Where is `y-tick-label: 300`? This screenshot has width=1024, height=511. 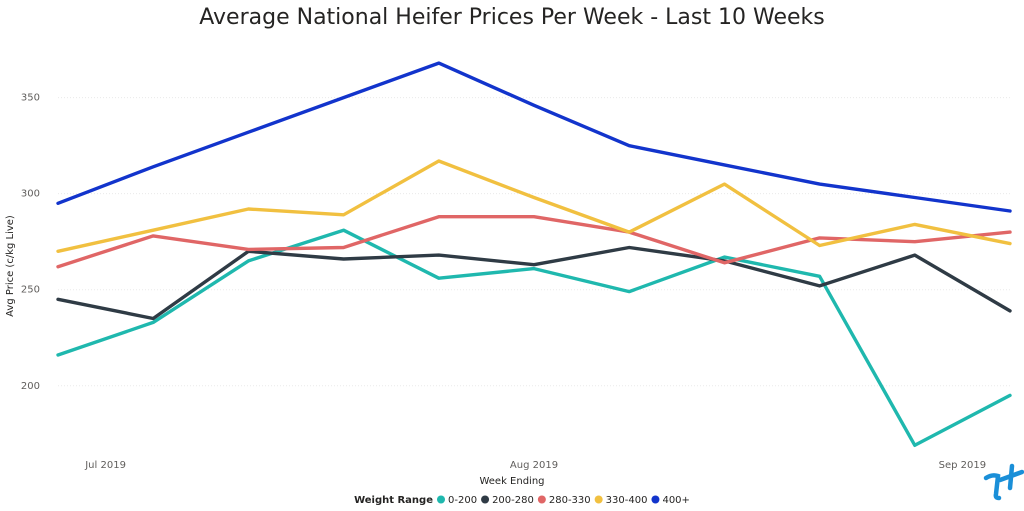
y-tick-label: 300 is located at coordinates (30, 194).